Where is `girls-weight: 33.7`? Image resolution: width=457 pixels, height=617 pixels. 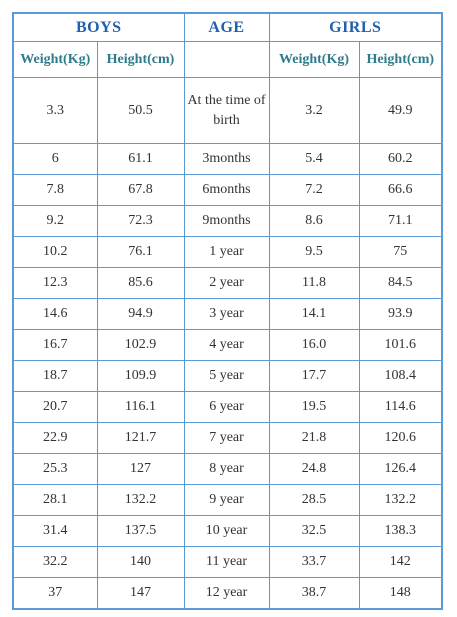 girls-weight: 33.7 is located at coordinates (314, 562).